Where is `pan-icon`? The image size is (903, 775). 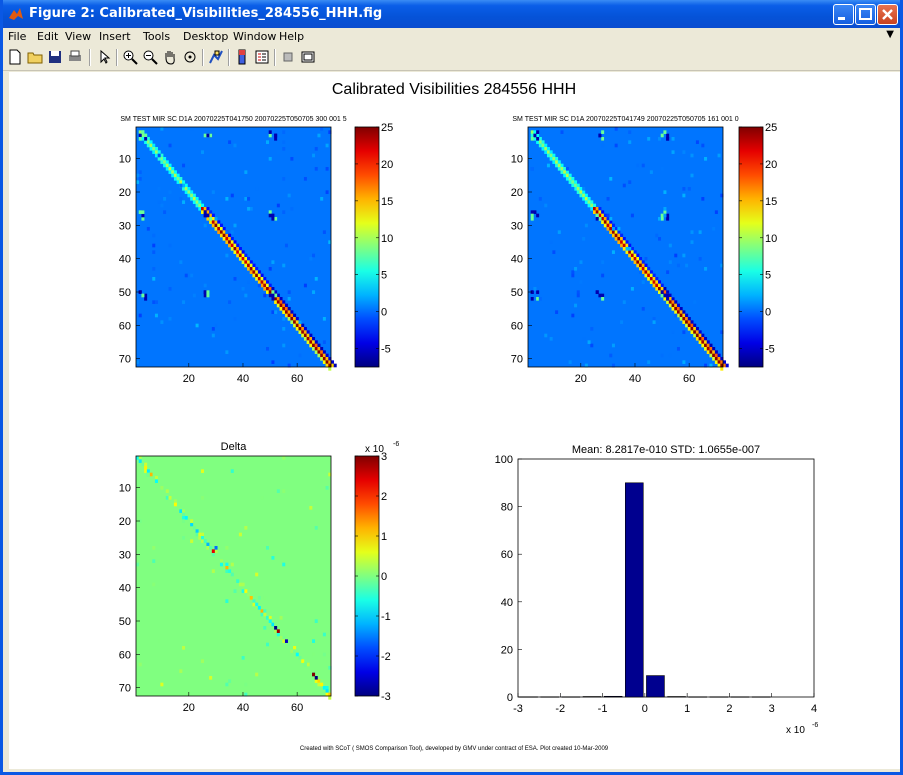 pan-icon is located at coordinates (170, 57).